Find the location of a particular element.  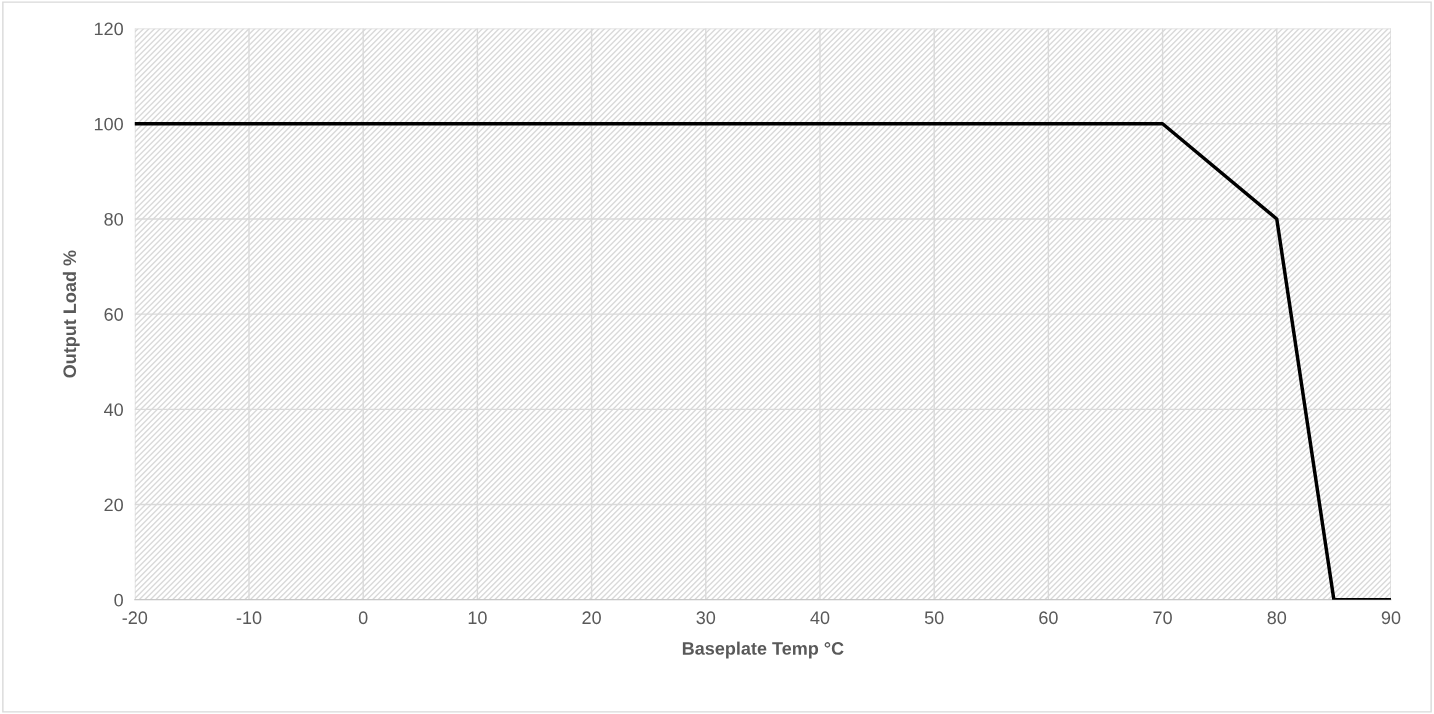

y-axis-title: Output Load % is located at coordinates (71, 314).